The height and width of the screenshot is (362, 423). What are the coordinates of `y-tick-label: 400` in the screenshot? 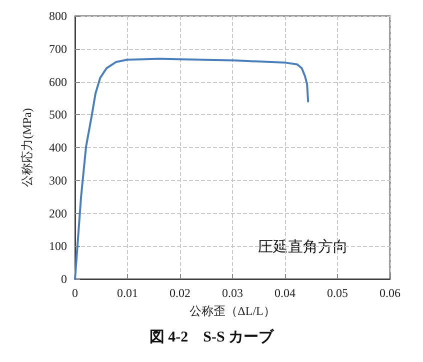 It's located at (58, 147).